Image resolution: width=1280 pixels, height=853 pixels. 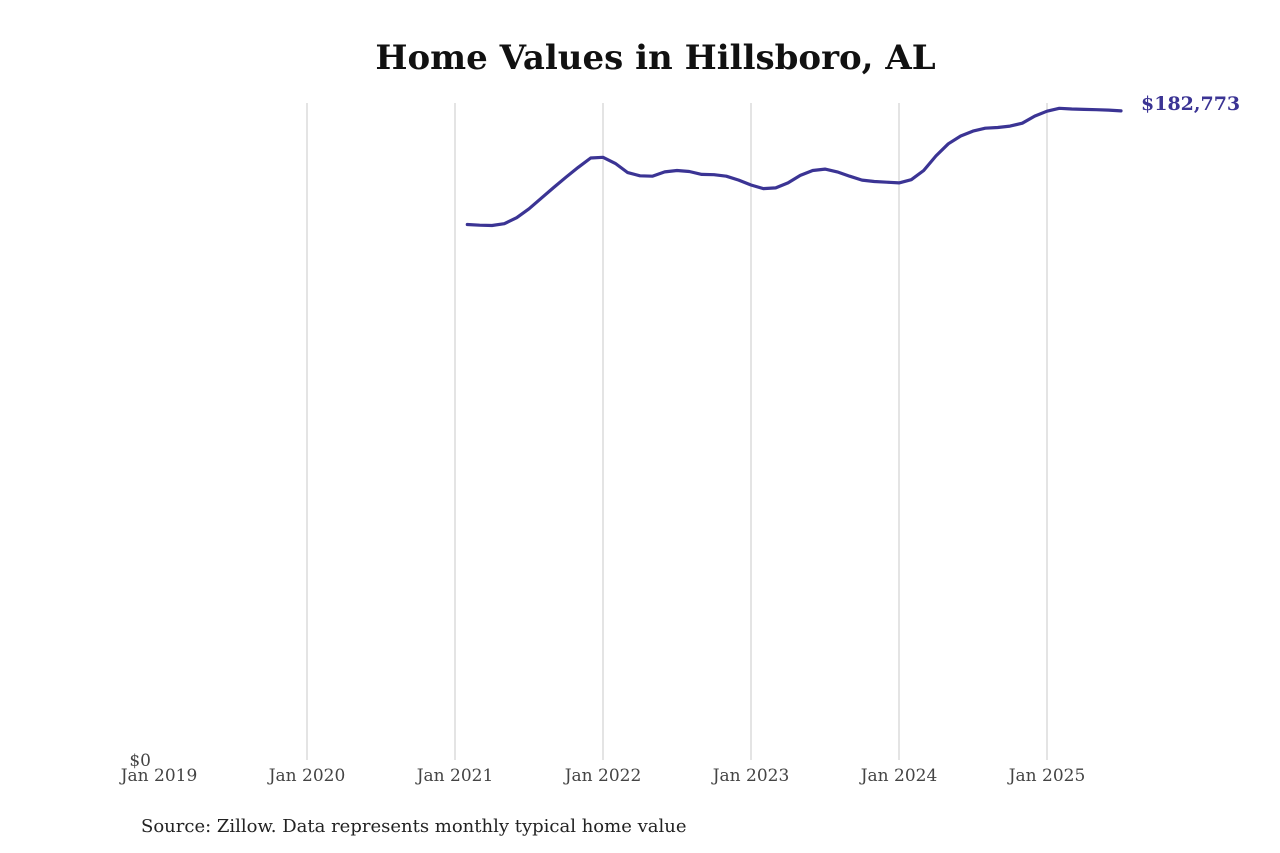 What do you see at coordinates (454, 776) in the screenshot?
I see `x-tick-label: Jan 2021` at bounding box center [454, 776].